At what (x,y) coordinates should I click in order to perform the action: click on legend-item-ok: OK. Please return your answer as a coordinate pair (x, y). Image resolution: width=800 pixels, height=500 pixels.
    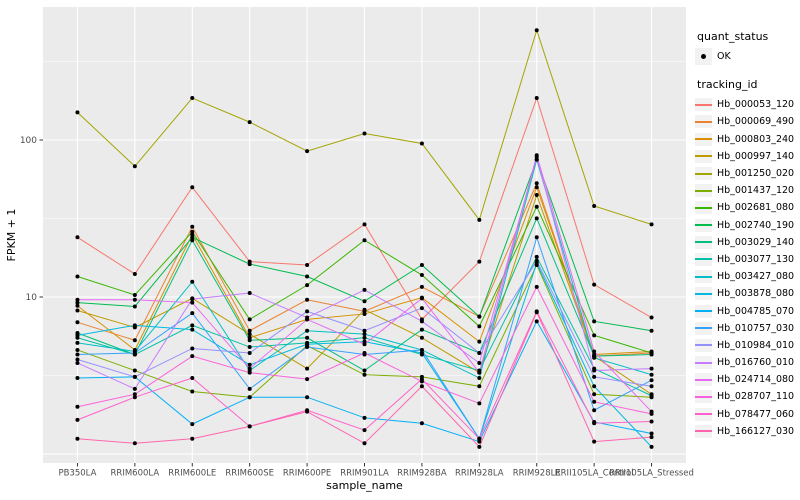
    Looking at the image, I should click on (747, 57).